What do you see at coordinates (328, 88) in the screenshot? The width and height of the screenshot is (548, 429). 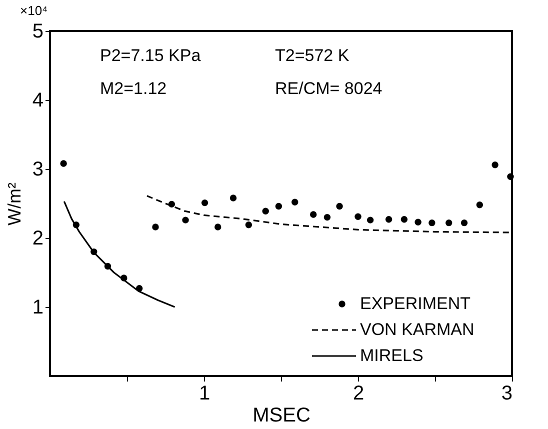 I see `annotation: RE/CM= 8024` at bounding box center [328, 88].